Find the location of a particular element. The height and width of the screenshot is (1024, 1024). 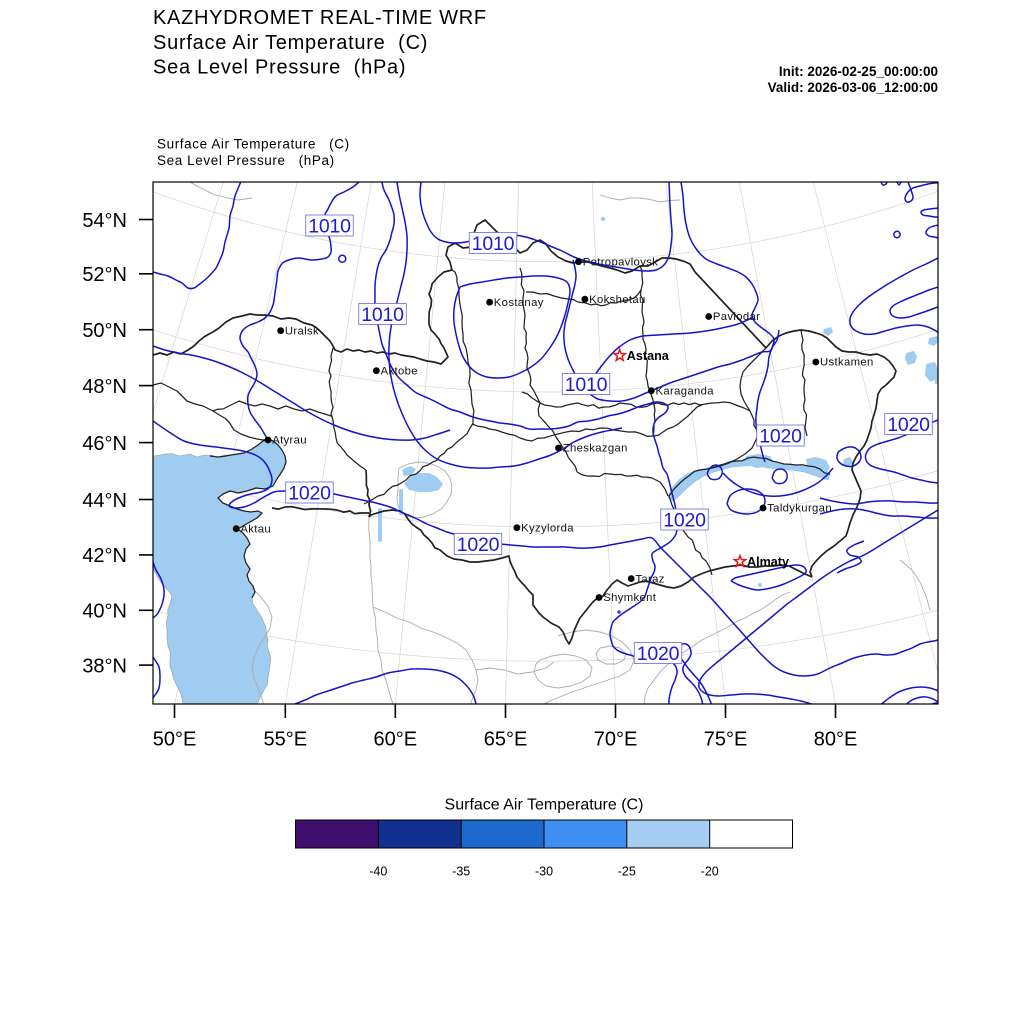

svg-text: 48°N is located at coordinates (104, 387).